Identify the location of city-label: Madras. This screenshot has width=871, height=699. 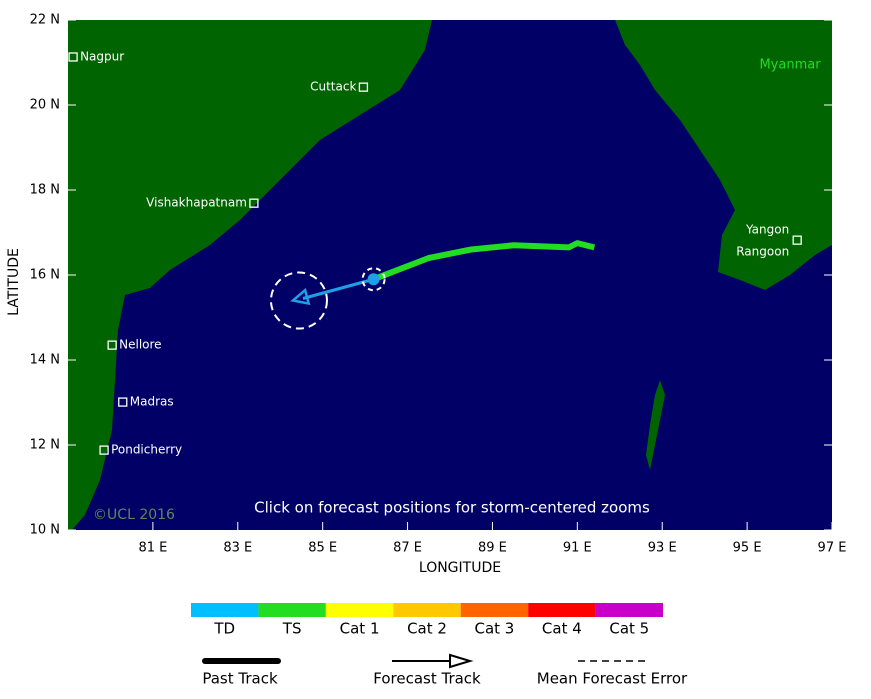
(152, 402).